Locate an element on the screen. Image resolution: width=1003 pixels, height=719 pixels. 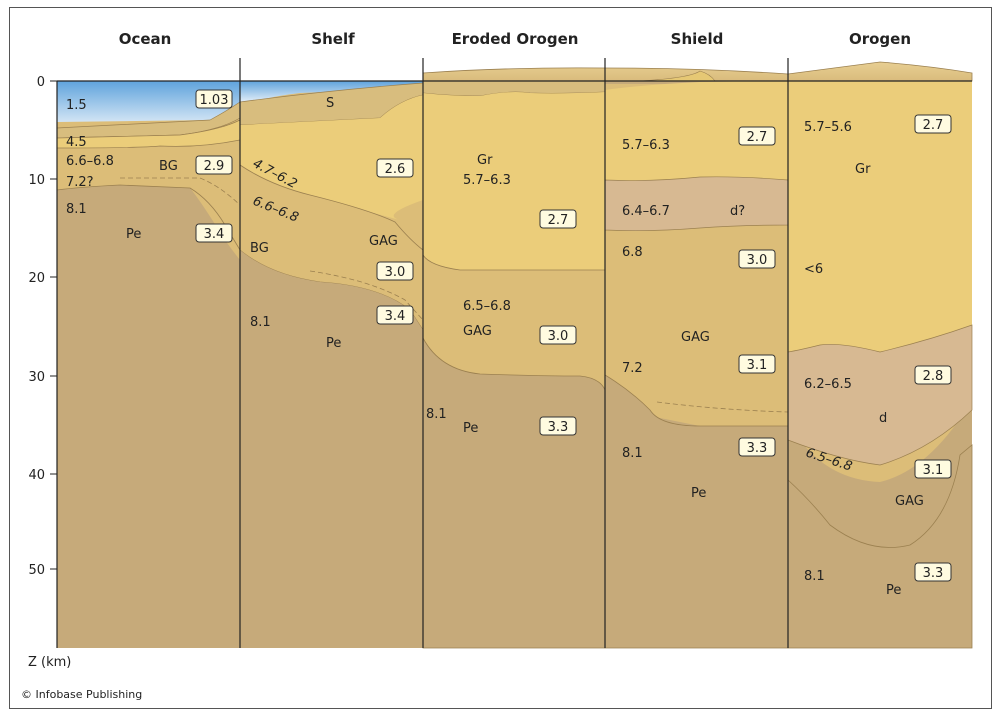
depth-tick-10: 10 is located at coordinates (36, 180).